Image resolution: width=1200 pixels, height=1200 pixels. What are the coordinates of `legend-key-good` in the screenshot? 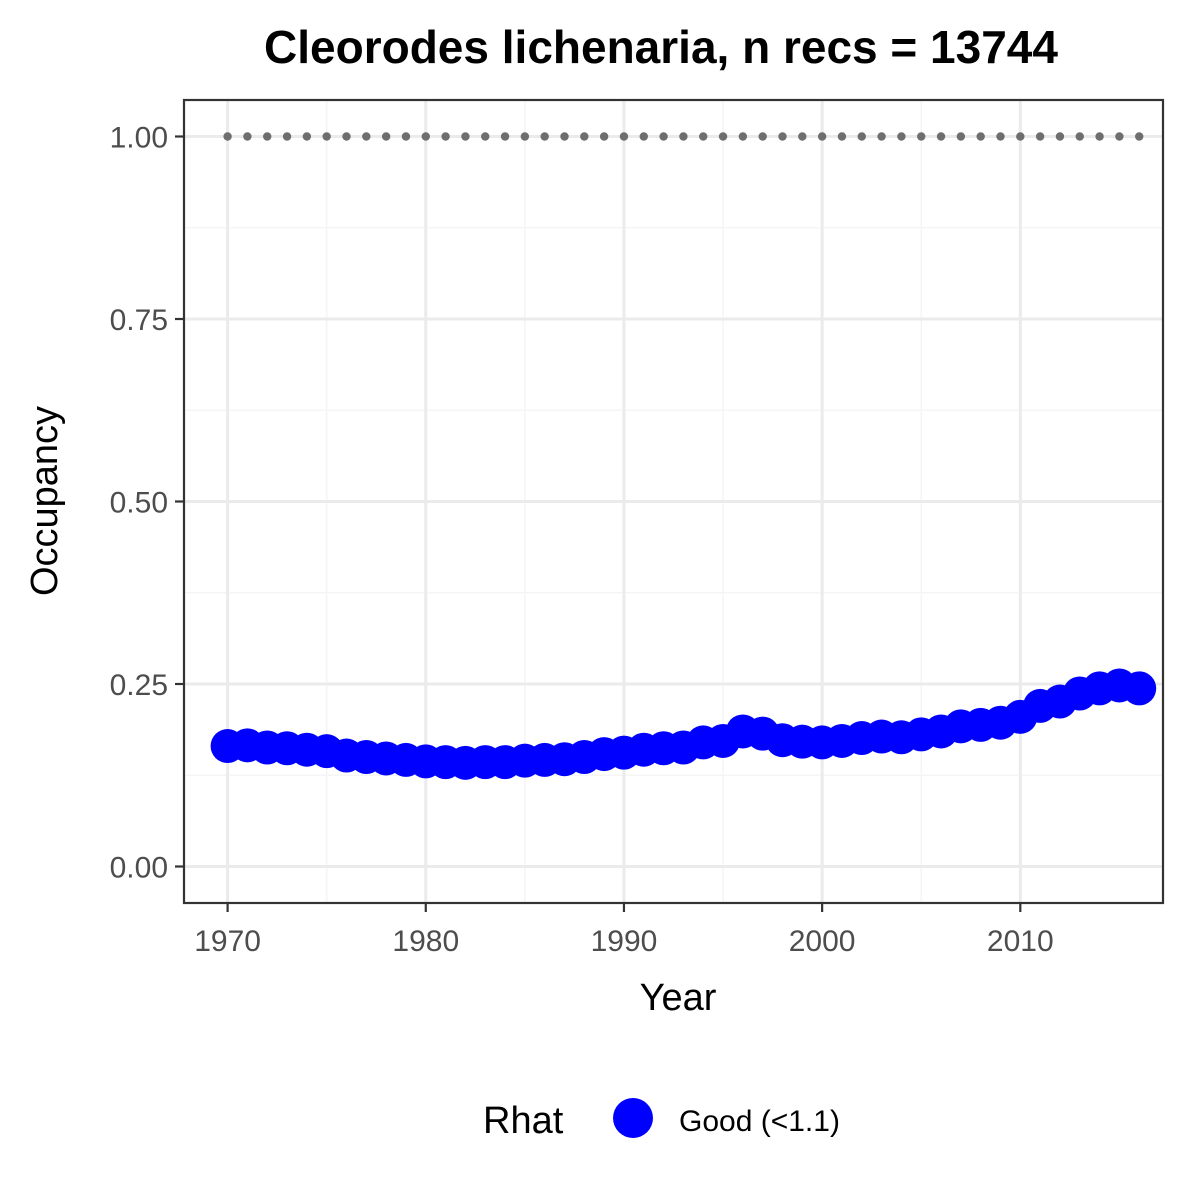 It's located at (633, 1118).